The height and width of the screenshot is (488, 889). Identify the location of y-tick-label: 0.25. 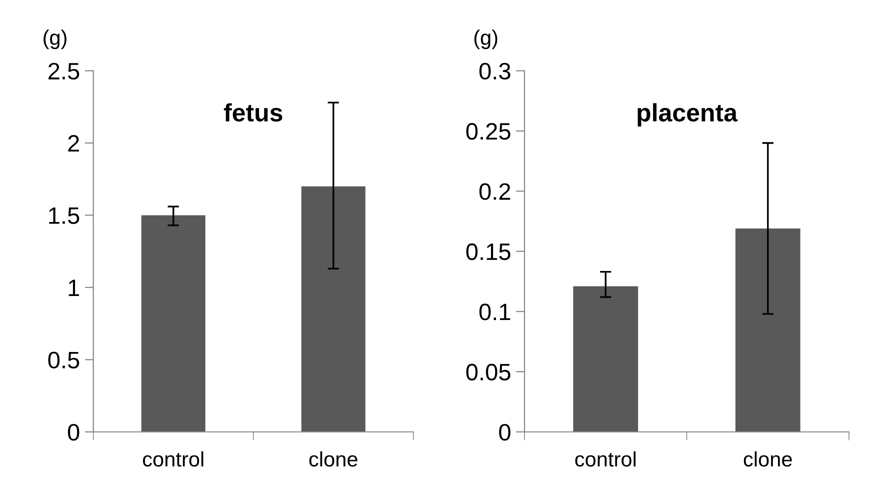
(488, 131).